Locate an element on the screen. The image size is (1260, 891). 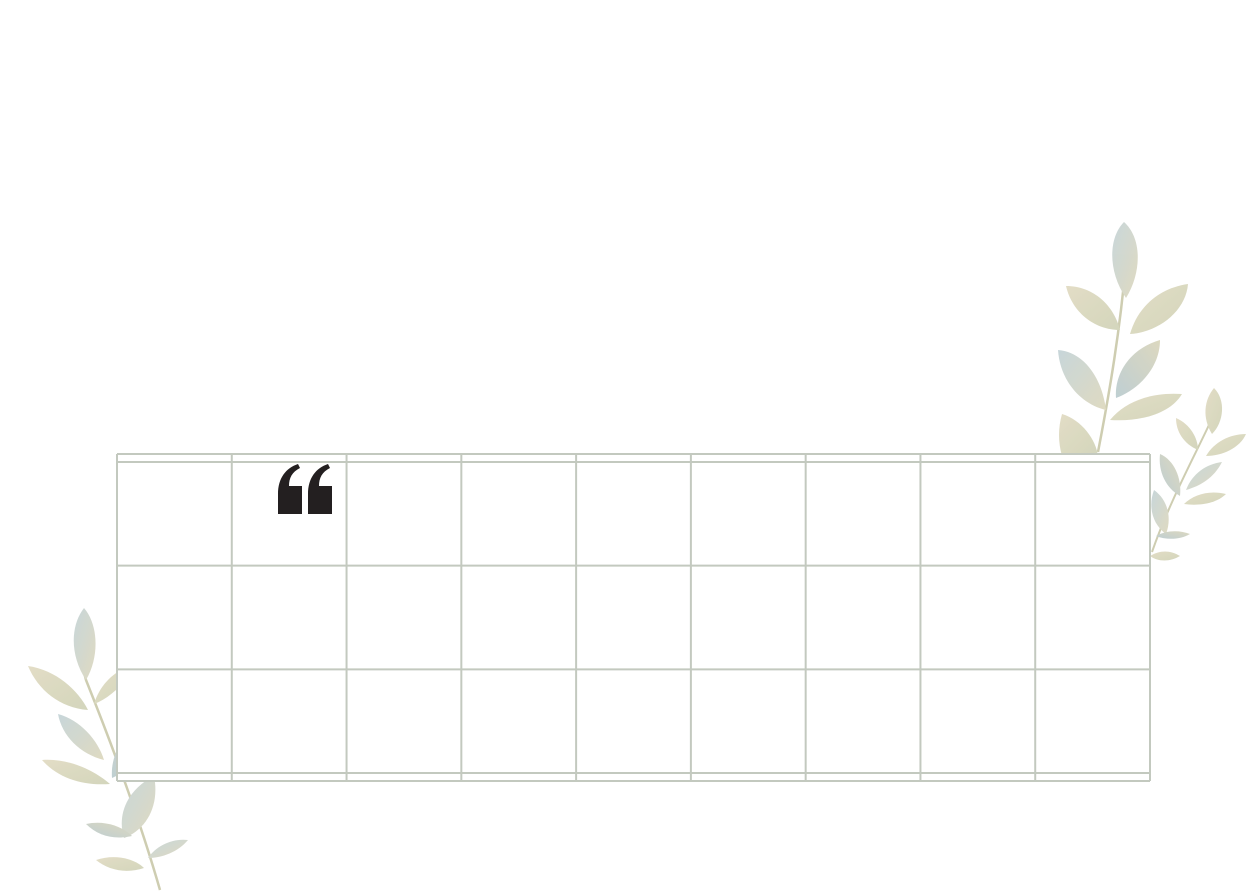
opening-quote-icon is located at coordinates (305, 489).